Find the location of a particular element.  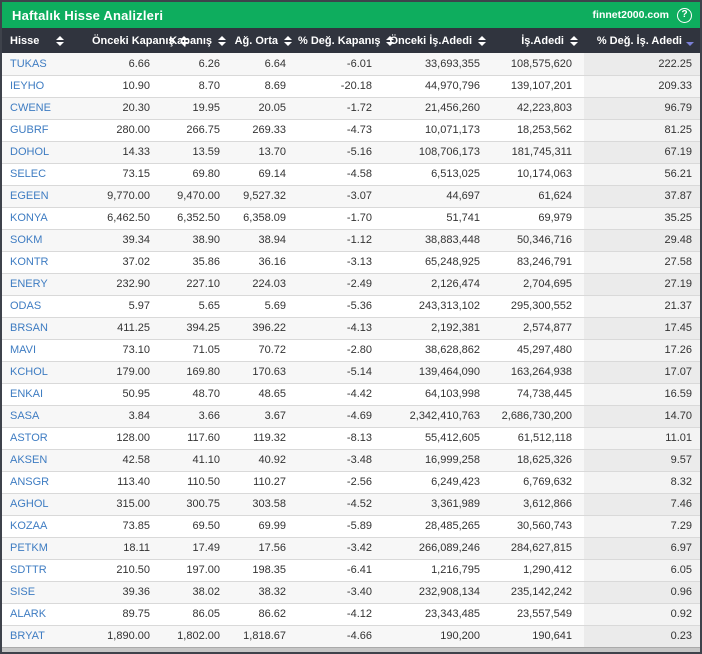

value-cell: 44,970,796 is located at coordinates (438, 86).